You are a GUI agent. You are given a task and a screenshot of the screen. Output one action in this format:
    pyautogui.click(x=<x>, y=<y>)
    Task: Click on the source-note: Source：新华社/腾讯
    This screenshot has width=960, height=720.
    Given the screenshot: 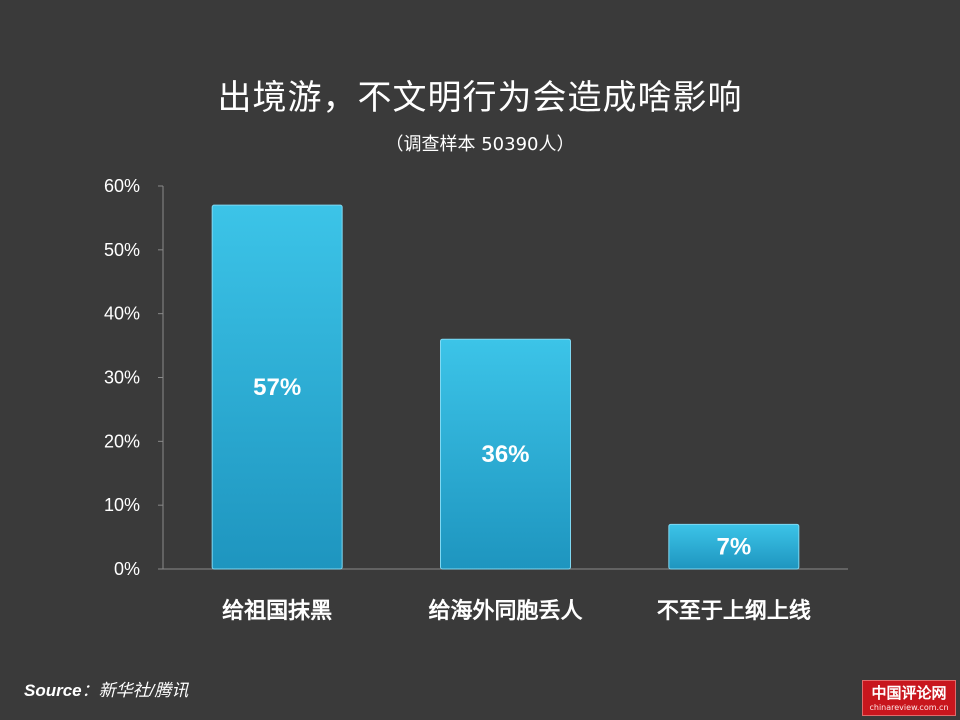 What is the action you would take?
    pyautogui.click(x=106, y=688)
    